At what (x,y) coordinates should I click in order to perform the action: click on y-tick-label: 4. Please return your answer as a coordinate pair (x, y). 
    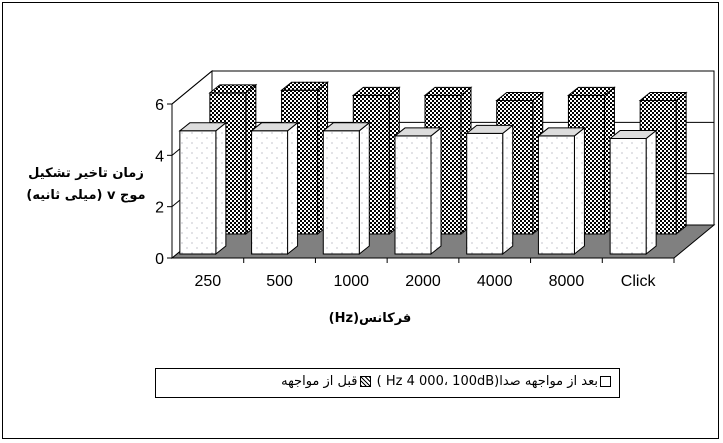
    Looking at the image, I should click on (159, 156).